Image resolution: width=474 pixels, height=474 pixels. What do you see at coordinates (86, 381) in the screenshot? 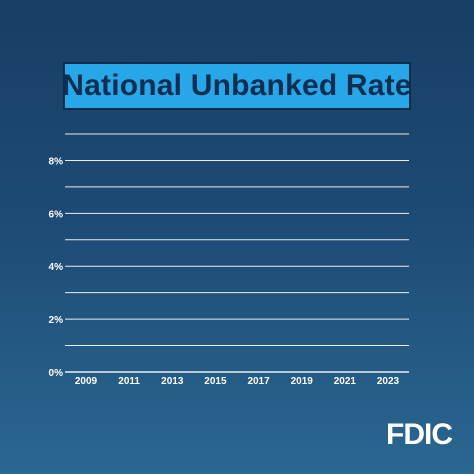
I see `x-tick-label: 2009` at bounding box center [86, 381].